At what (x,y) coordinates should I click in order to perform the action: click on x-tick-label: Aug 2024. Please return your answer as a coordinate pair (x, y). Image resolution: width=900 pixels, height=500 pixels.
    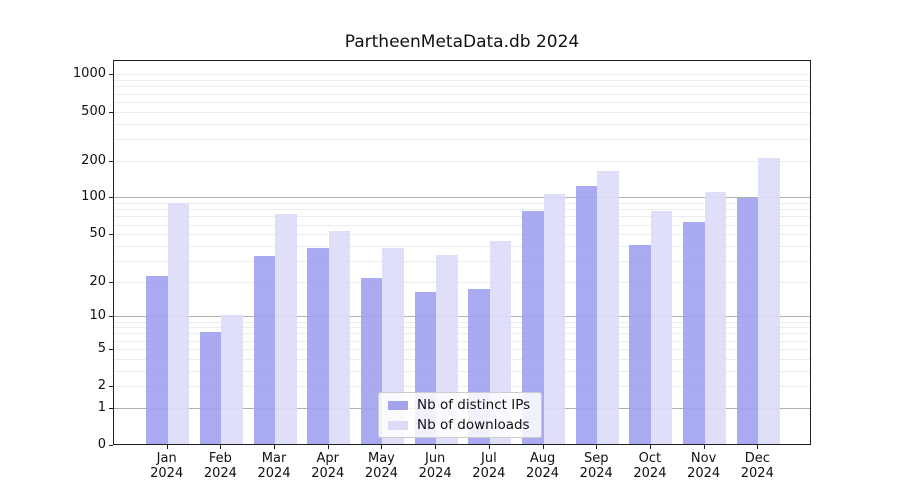
    Looking at the image, I should click on (543, 466).